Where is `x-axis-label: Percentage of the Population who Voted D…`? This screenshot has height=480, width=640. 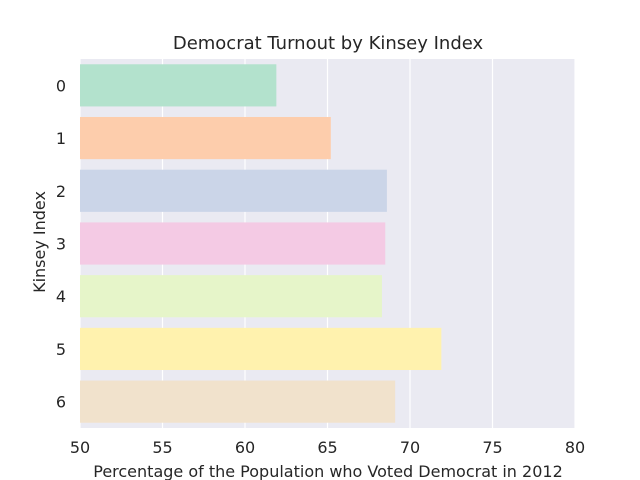
x-axis-label: Percentage of the Population who Voted D… is located at coordinates (328, 471).